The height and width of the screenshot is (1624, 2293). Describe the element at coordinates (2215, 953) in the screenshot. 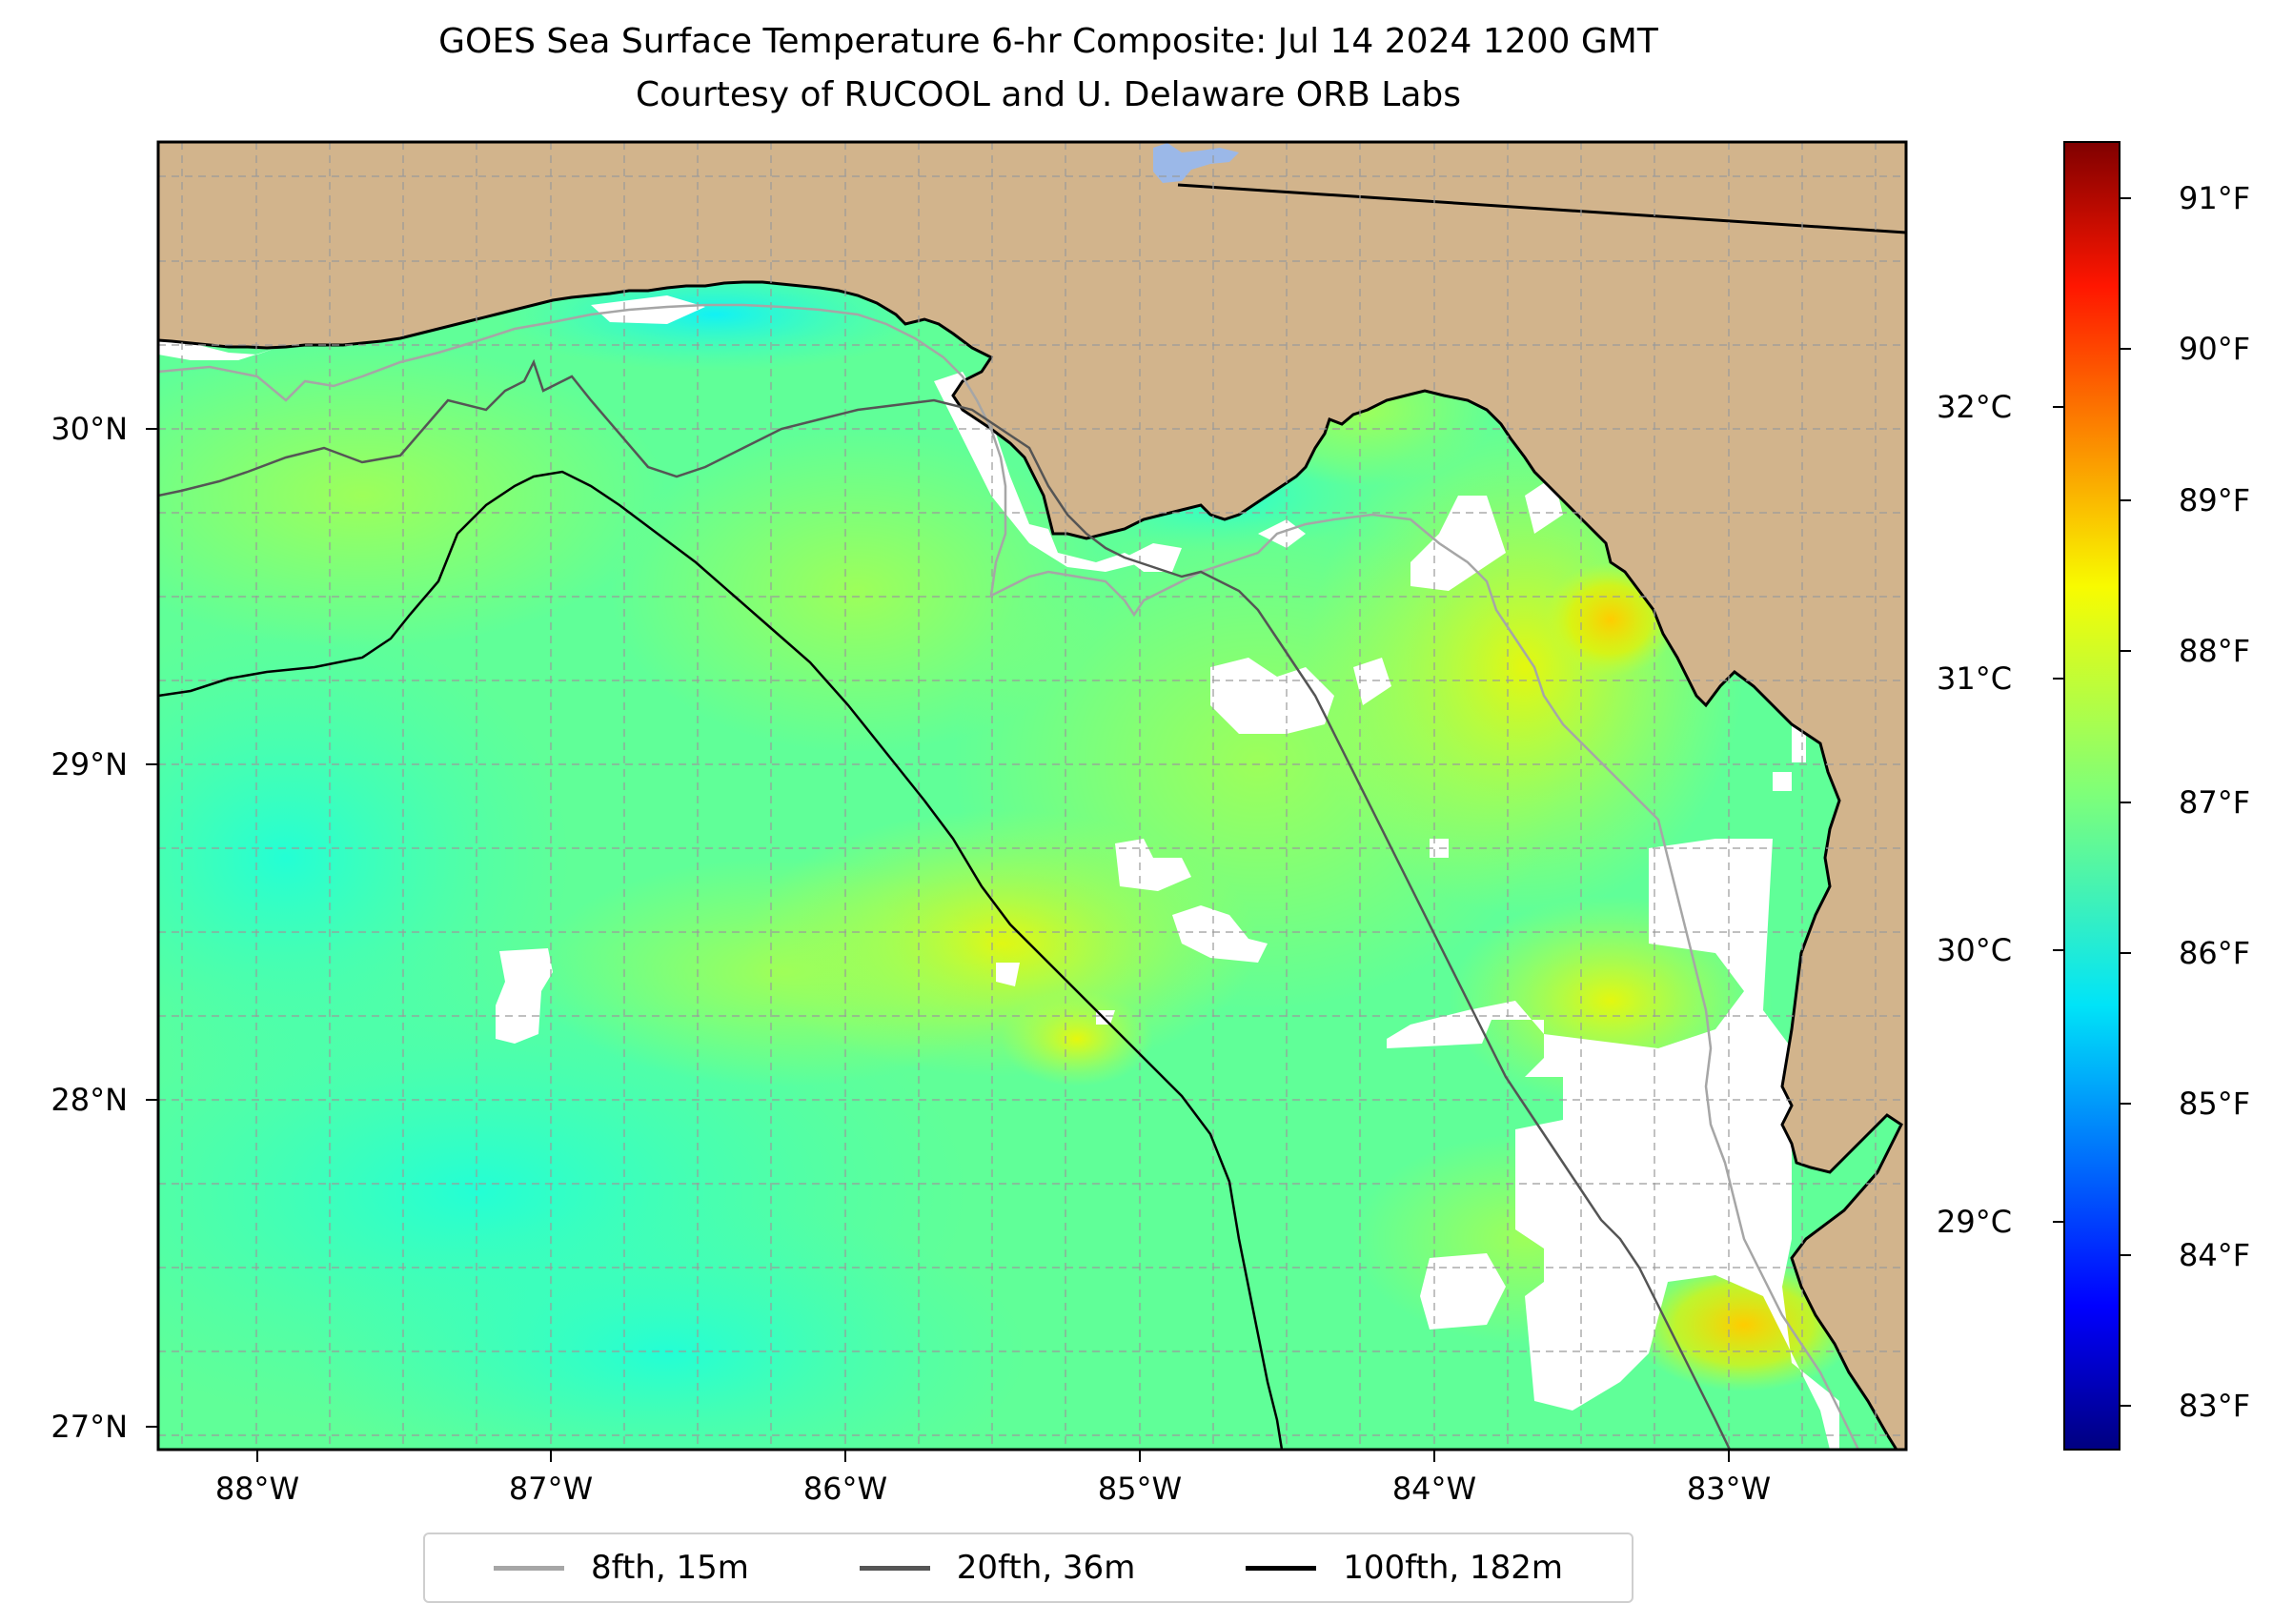

I see `colorbar-label-86f: 86°F` at that location.